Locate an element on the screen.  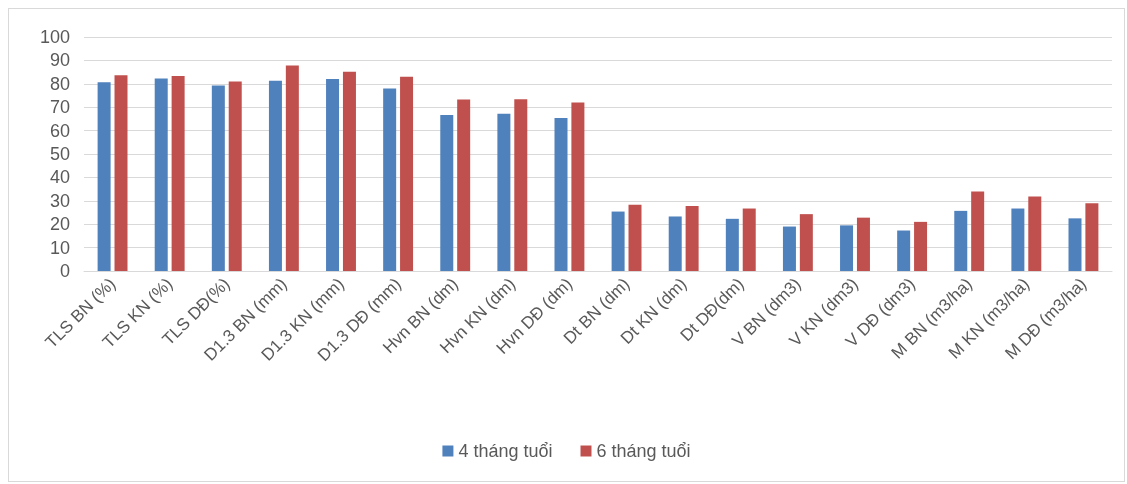
y-tick-label: 90 is located at coordinates (59, 60).